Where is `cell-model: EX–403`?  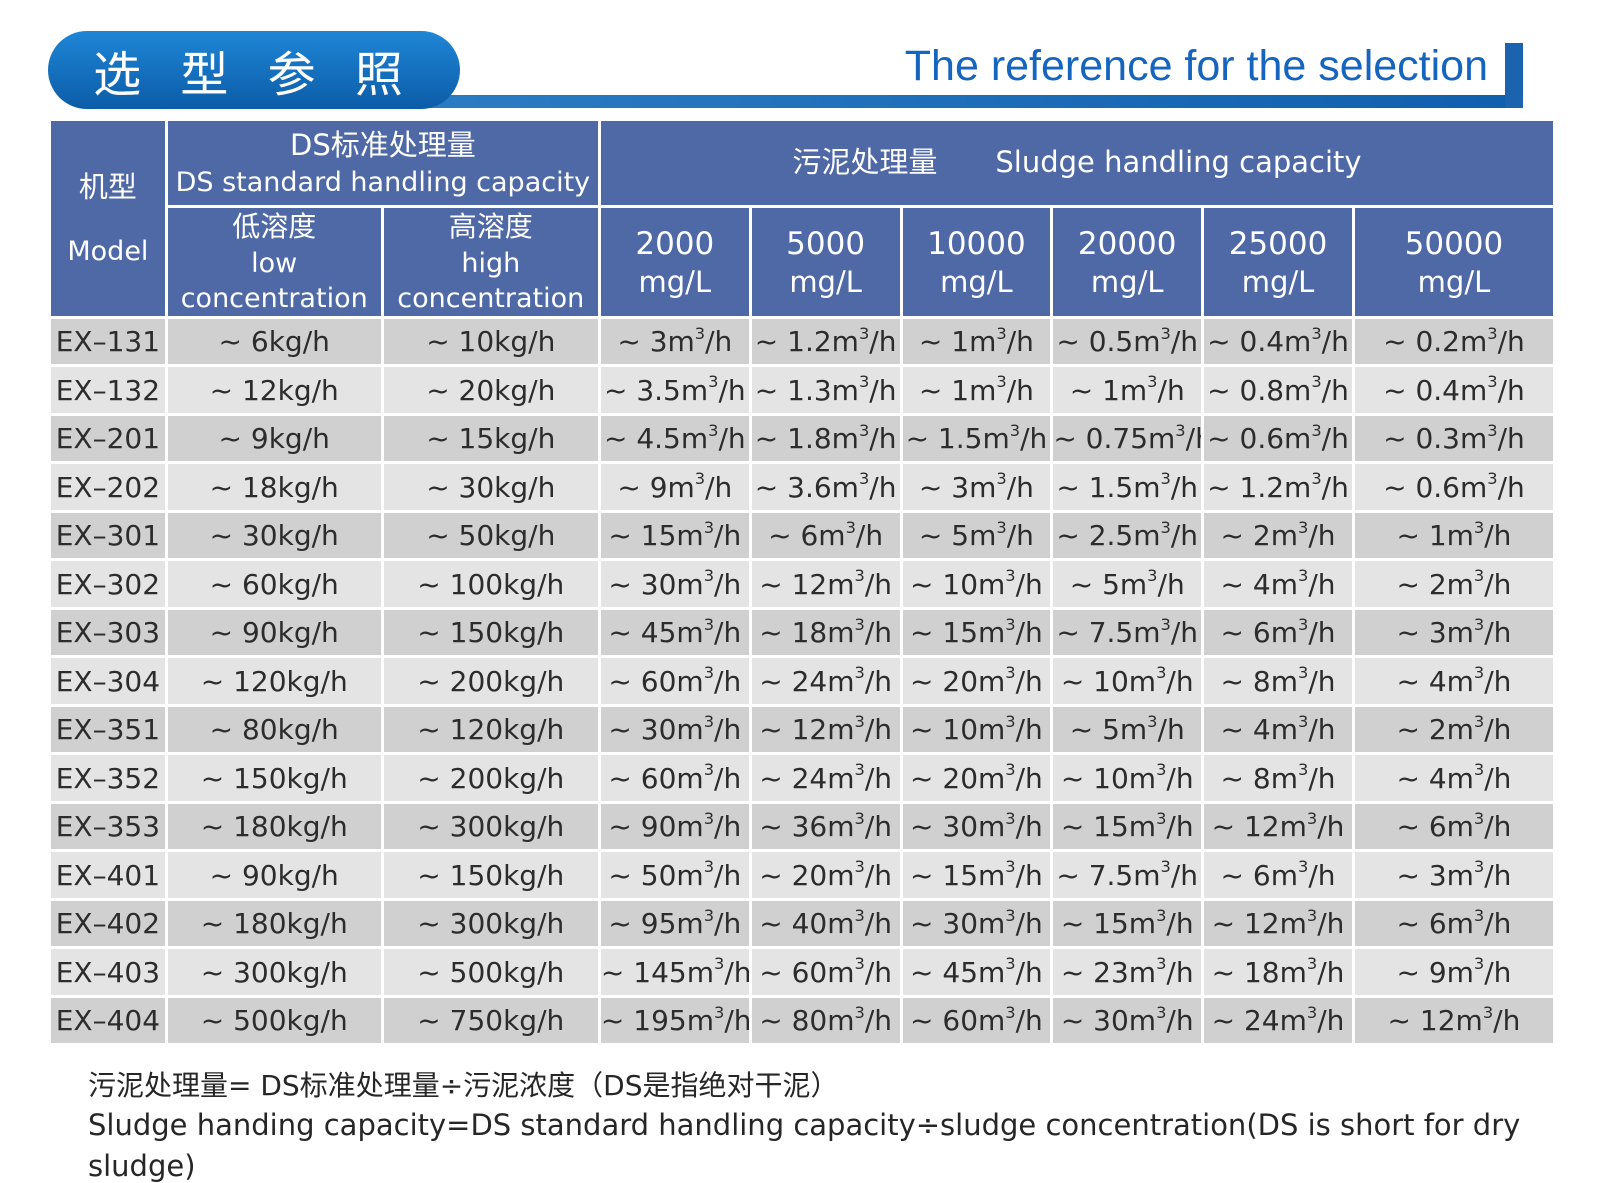
cell-model: EX–403 is located at coordinates (108, 972).